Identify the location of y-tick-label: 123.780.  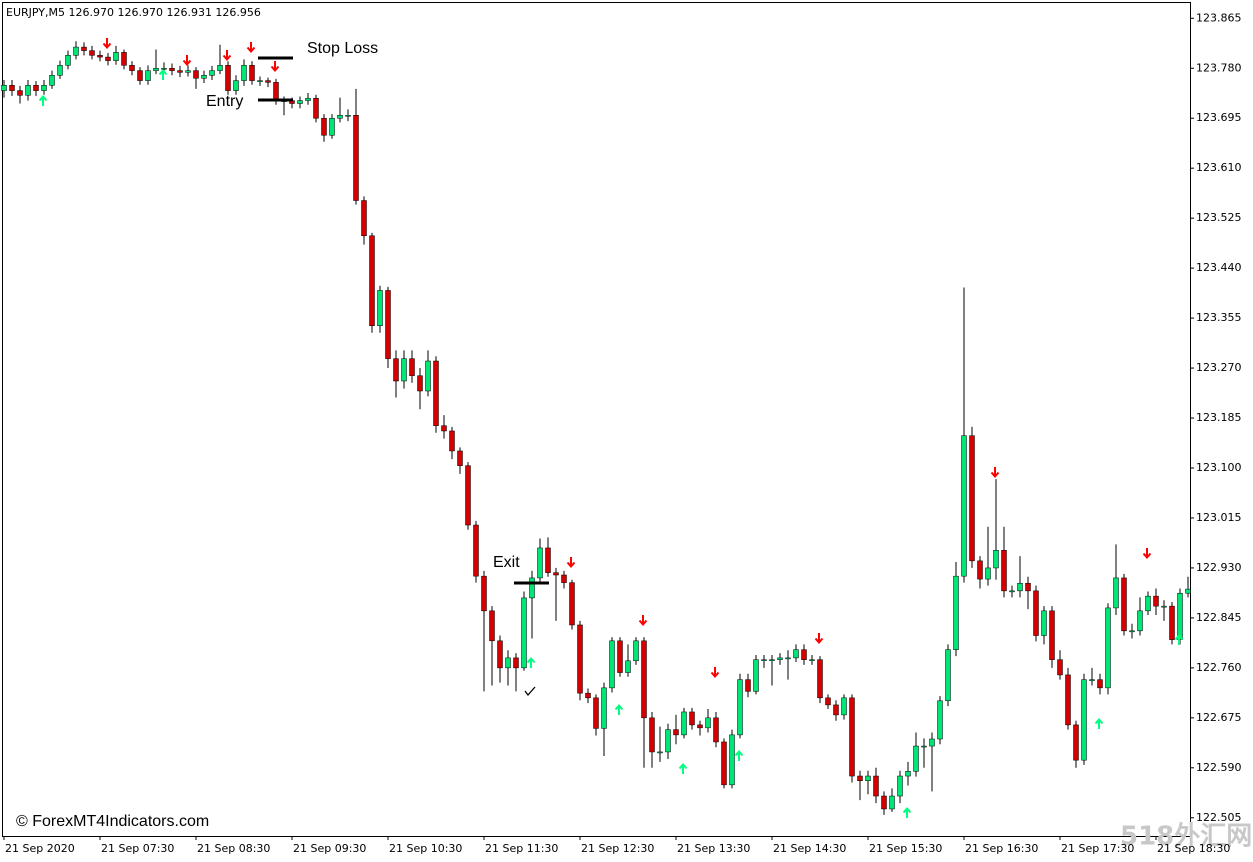
(1219, 67).